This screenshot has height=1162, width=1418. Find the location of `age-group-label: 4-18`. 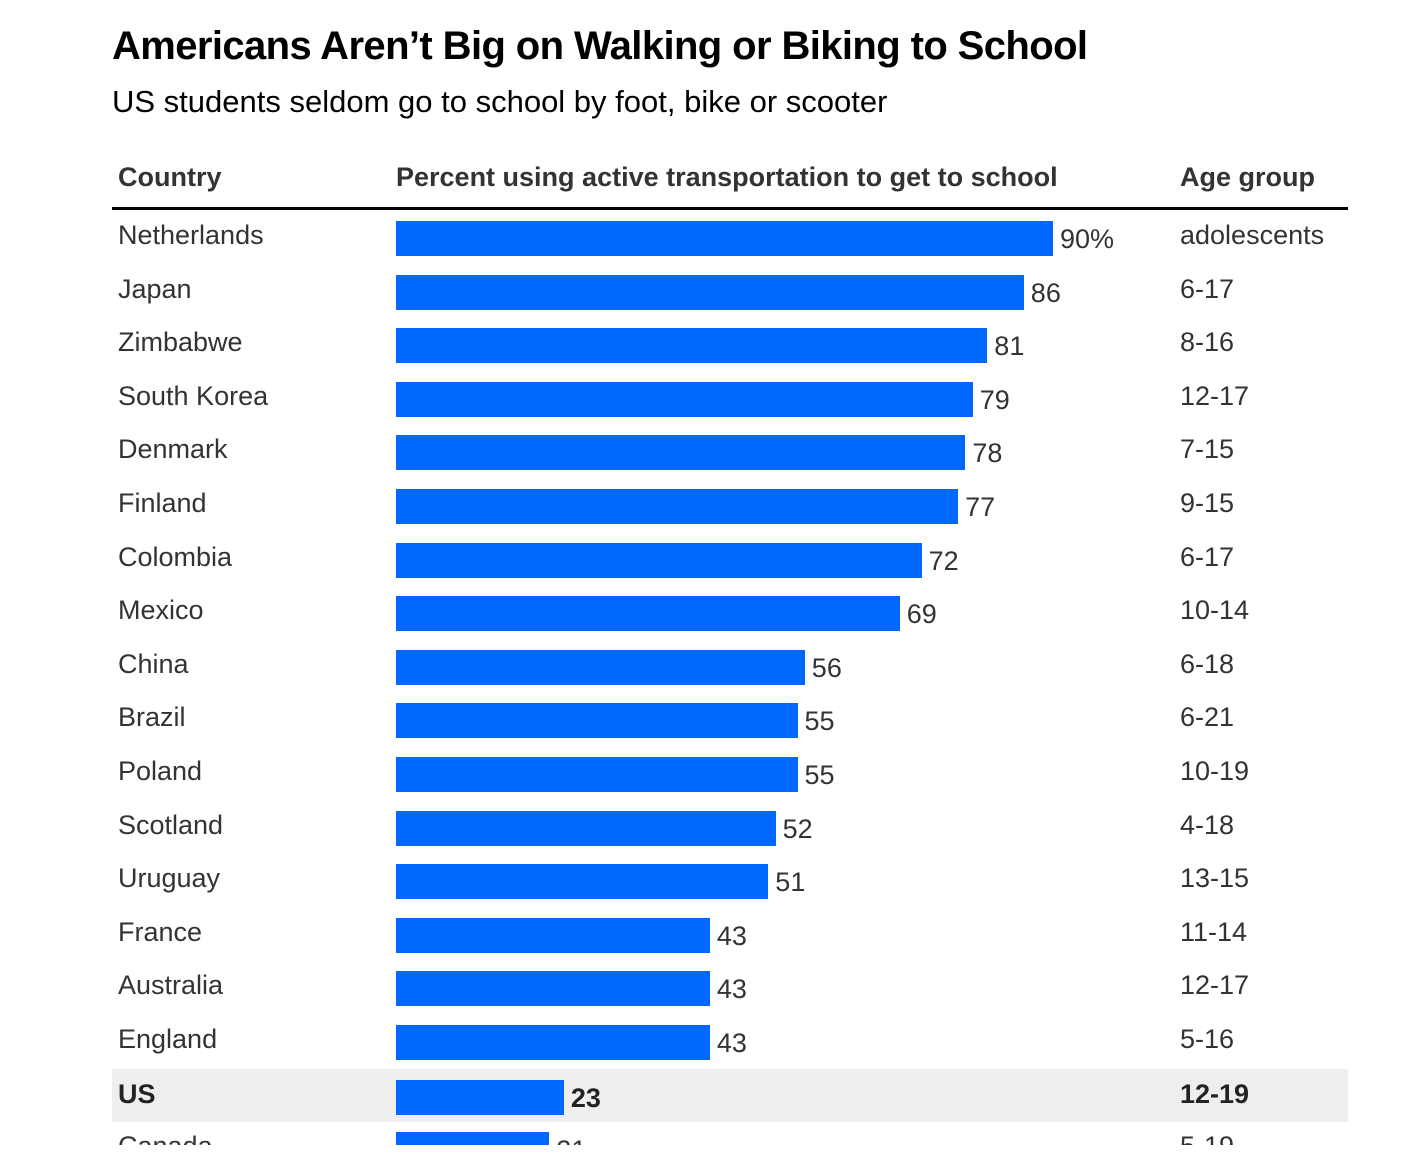

age-group-label: 4-18 is located at coordinates (1207, 824).